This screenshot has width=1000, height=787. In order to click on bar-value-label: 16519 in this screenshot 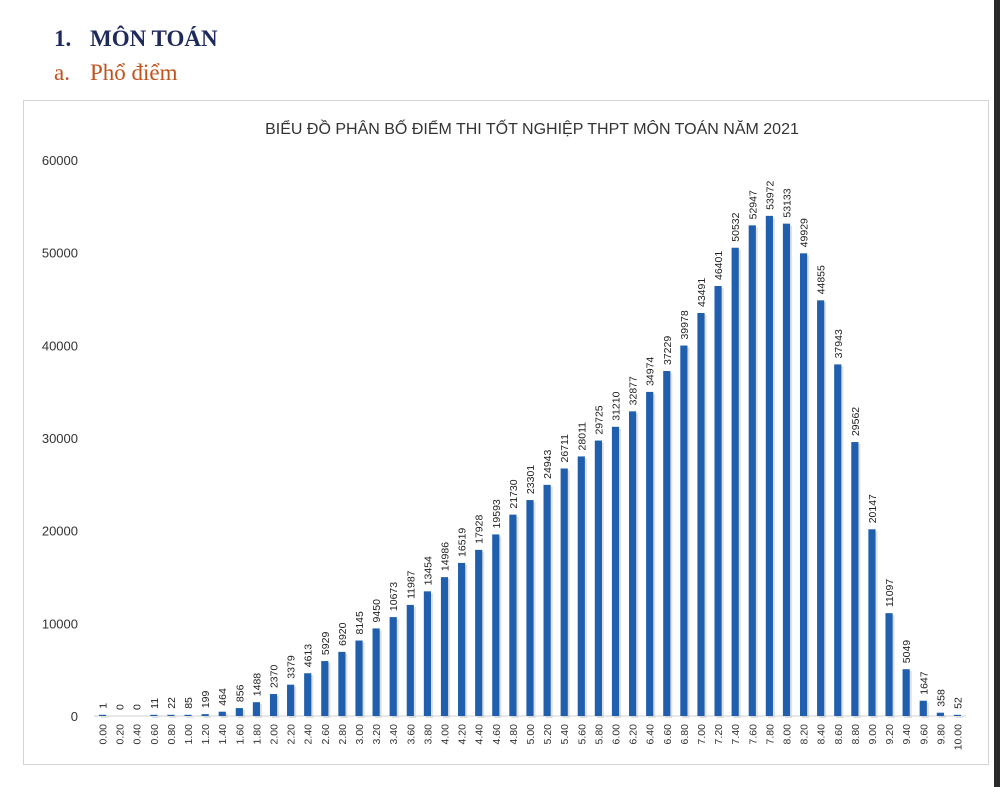, I will do `click(463, 542)`.